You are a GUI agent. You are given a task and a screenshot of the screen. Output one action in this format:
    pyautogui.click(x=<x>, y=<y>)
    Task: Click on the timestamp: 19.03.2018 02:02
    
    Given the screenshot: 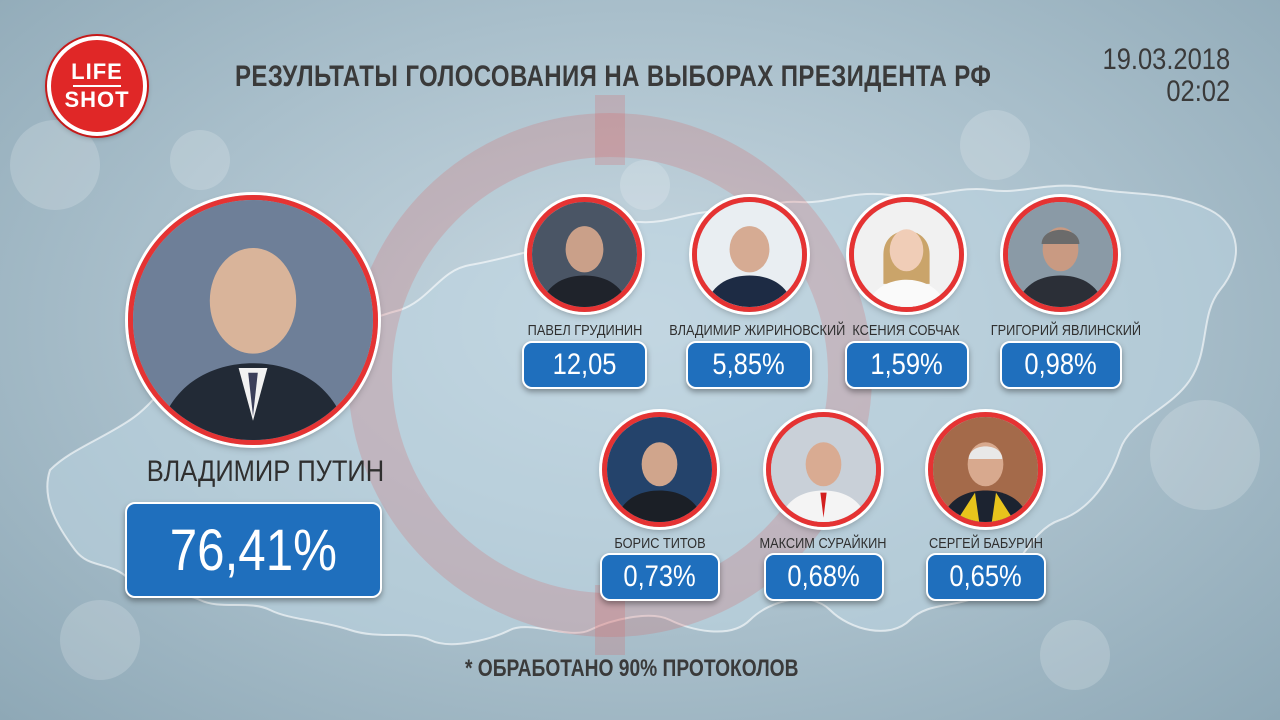 What is the action you would take?
    pyautogui.click(x=1155, y=76)
    